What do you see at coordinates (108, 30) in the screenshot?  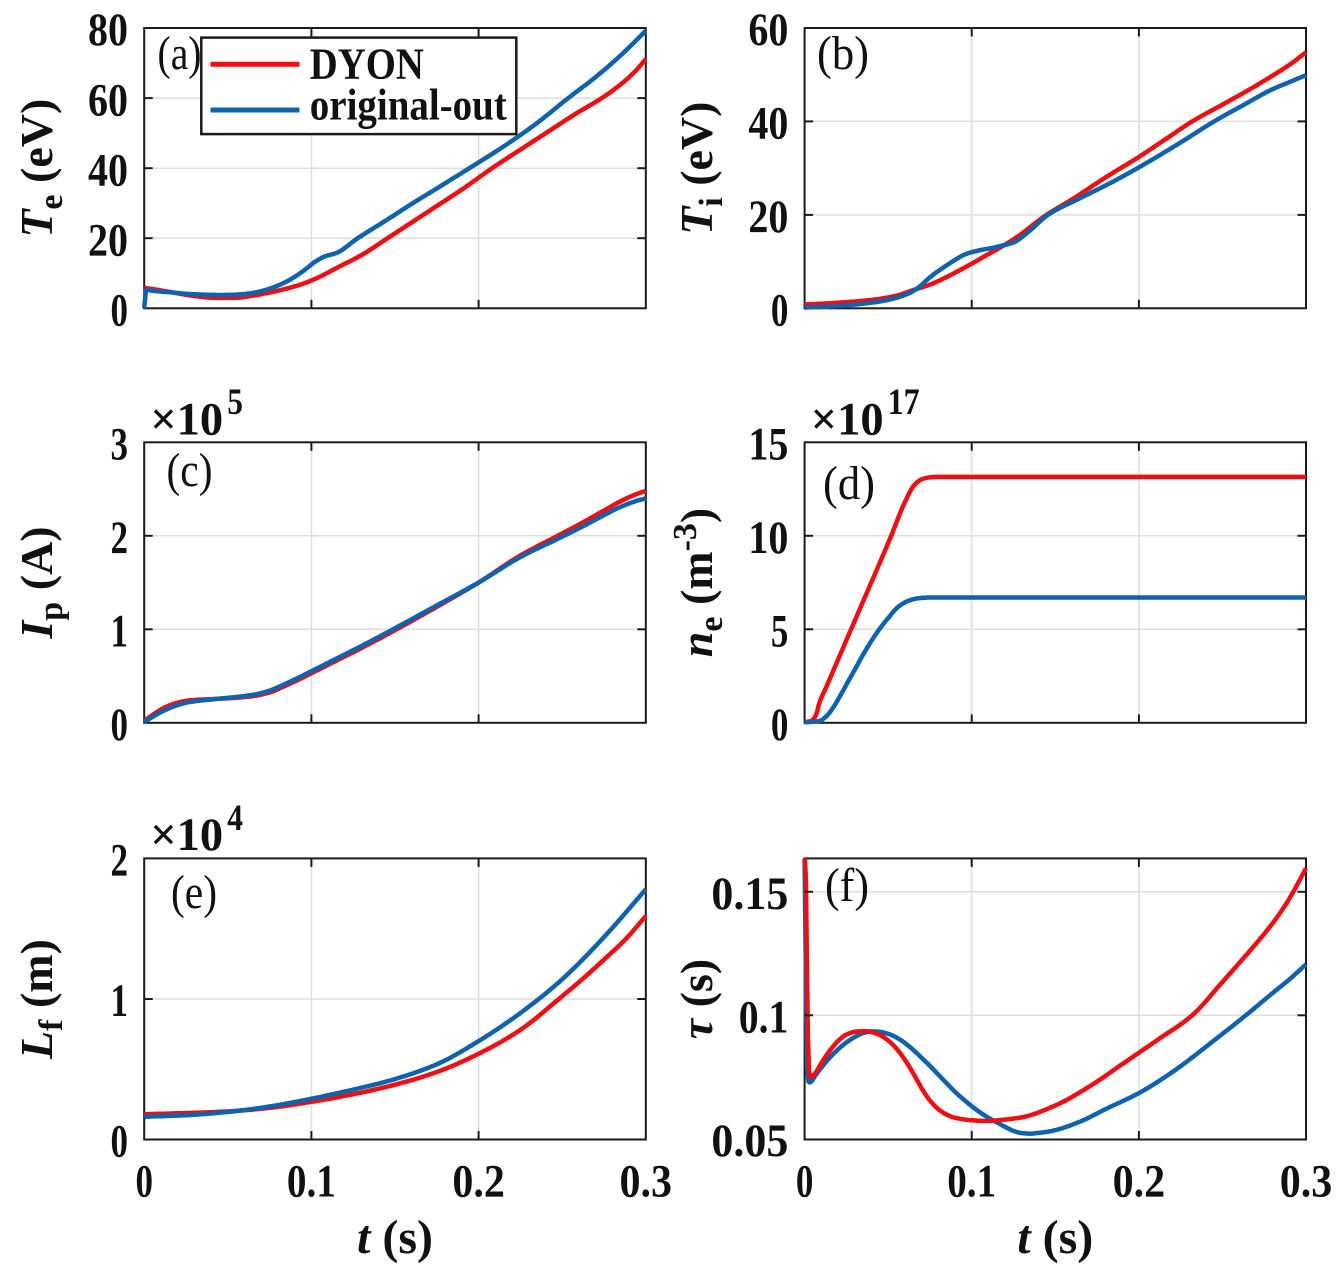 I see `svg-text: 80` at bounding box center [108, 30].